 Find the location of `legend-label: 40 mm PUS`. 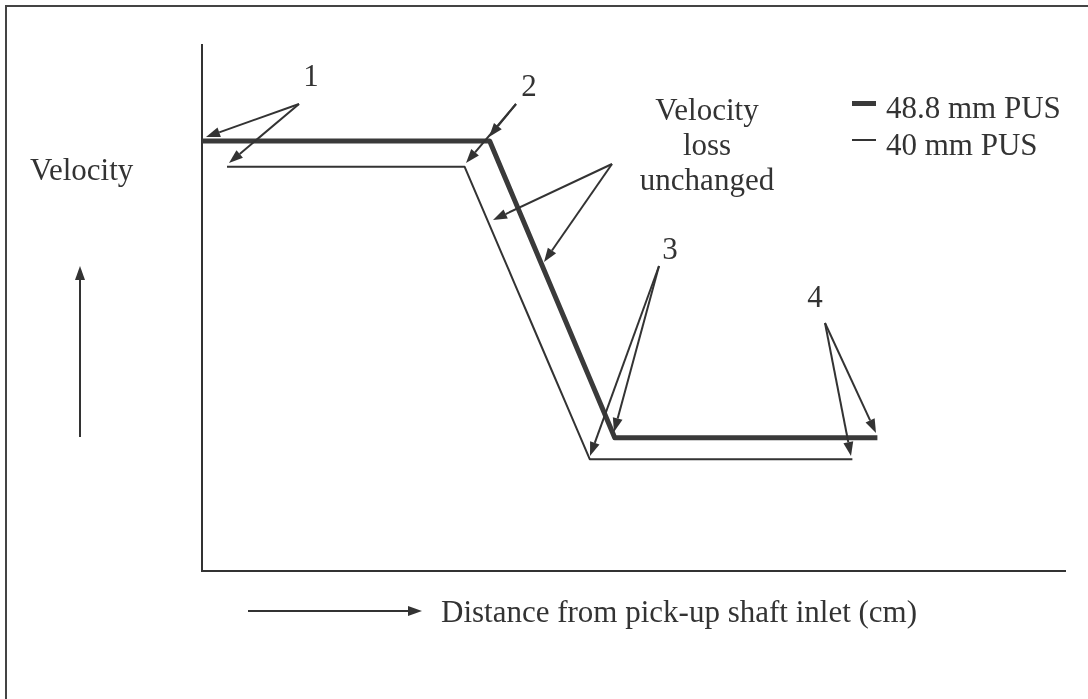

legend-label: 40 mm PUS is located at coordinates (962, 144).